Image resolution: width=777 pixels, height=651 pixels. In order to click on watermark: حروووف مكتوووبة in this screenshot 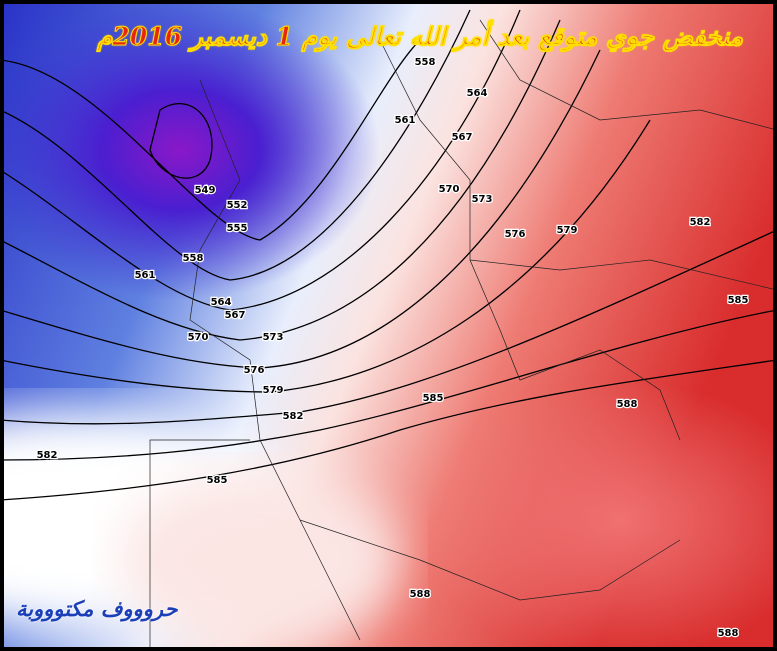, I will do `click(97, 608)`.